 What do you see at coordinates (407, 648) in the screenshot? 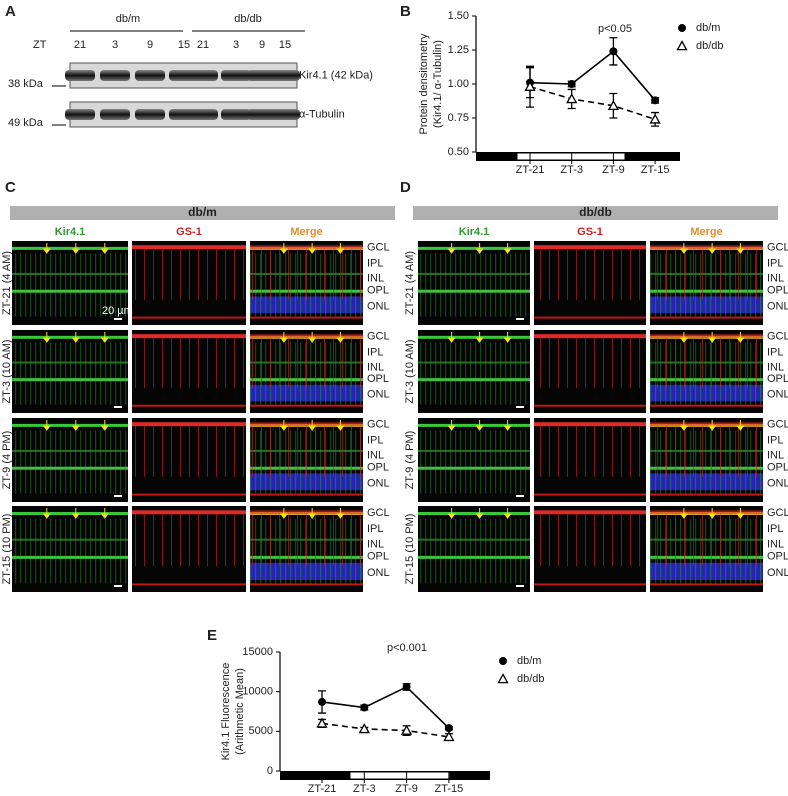
I see `annotation: p<0.001` at bounding box center [407, 648].